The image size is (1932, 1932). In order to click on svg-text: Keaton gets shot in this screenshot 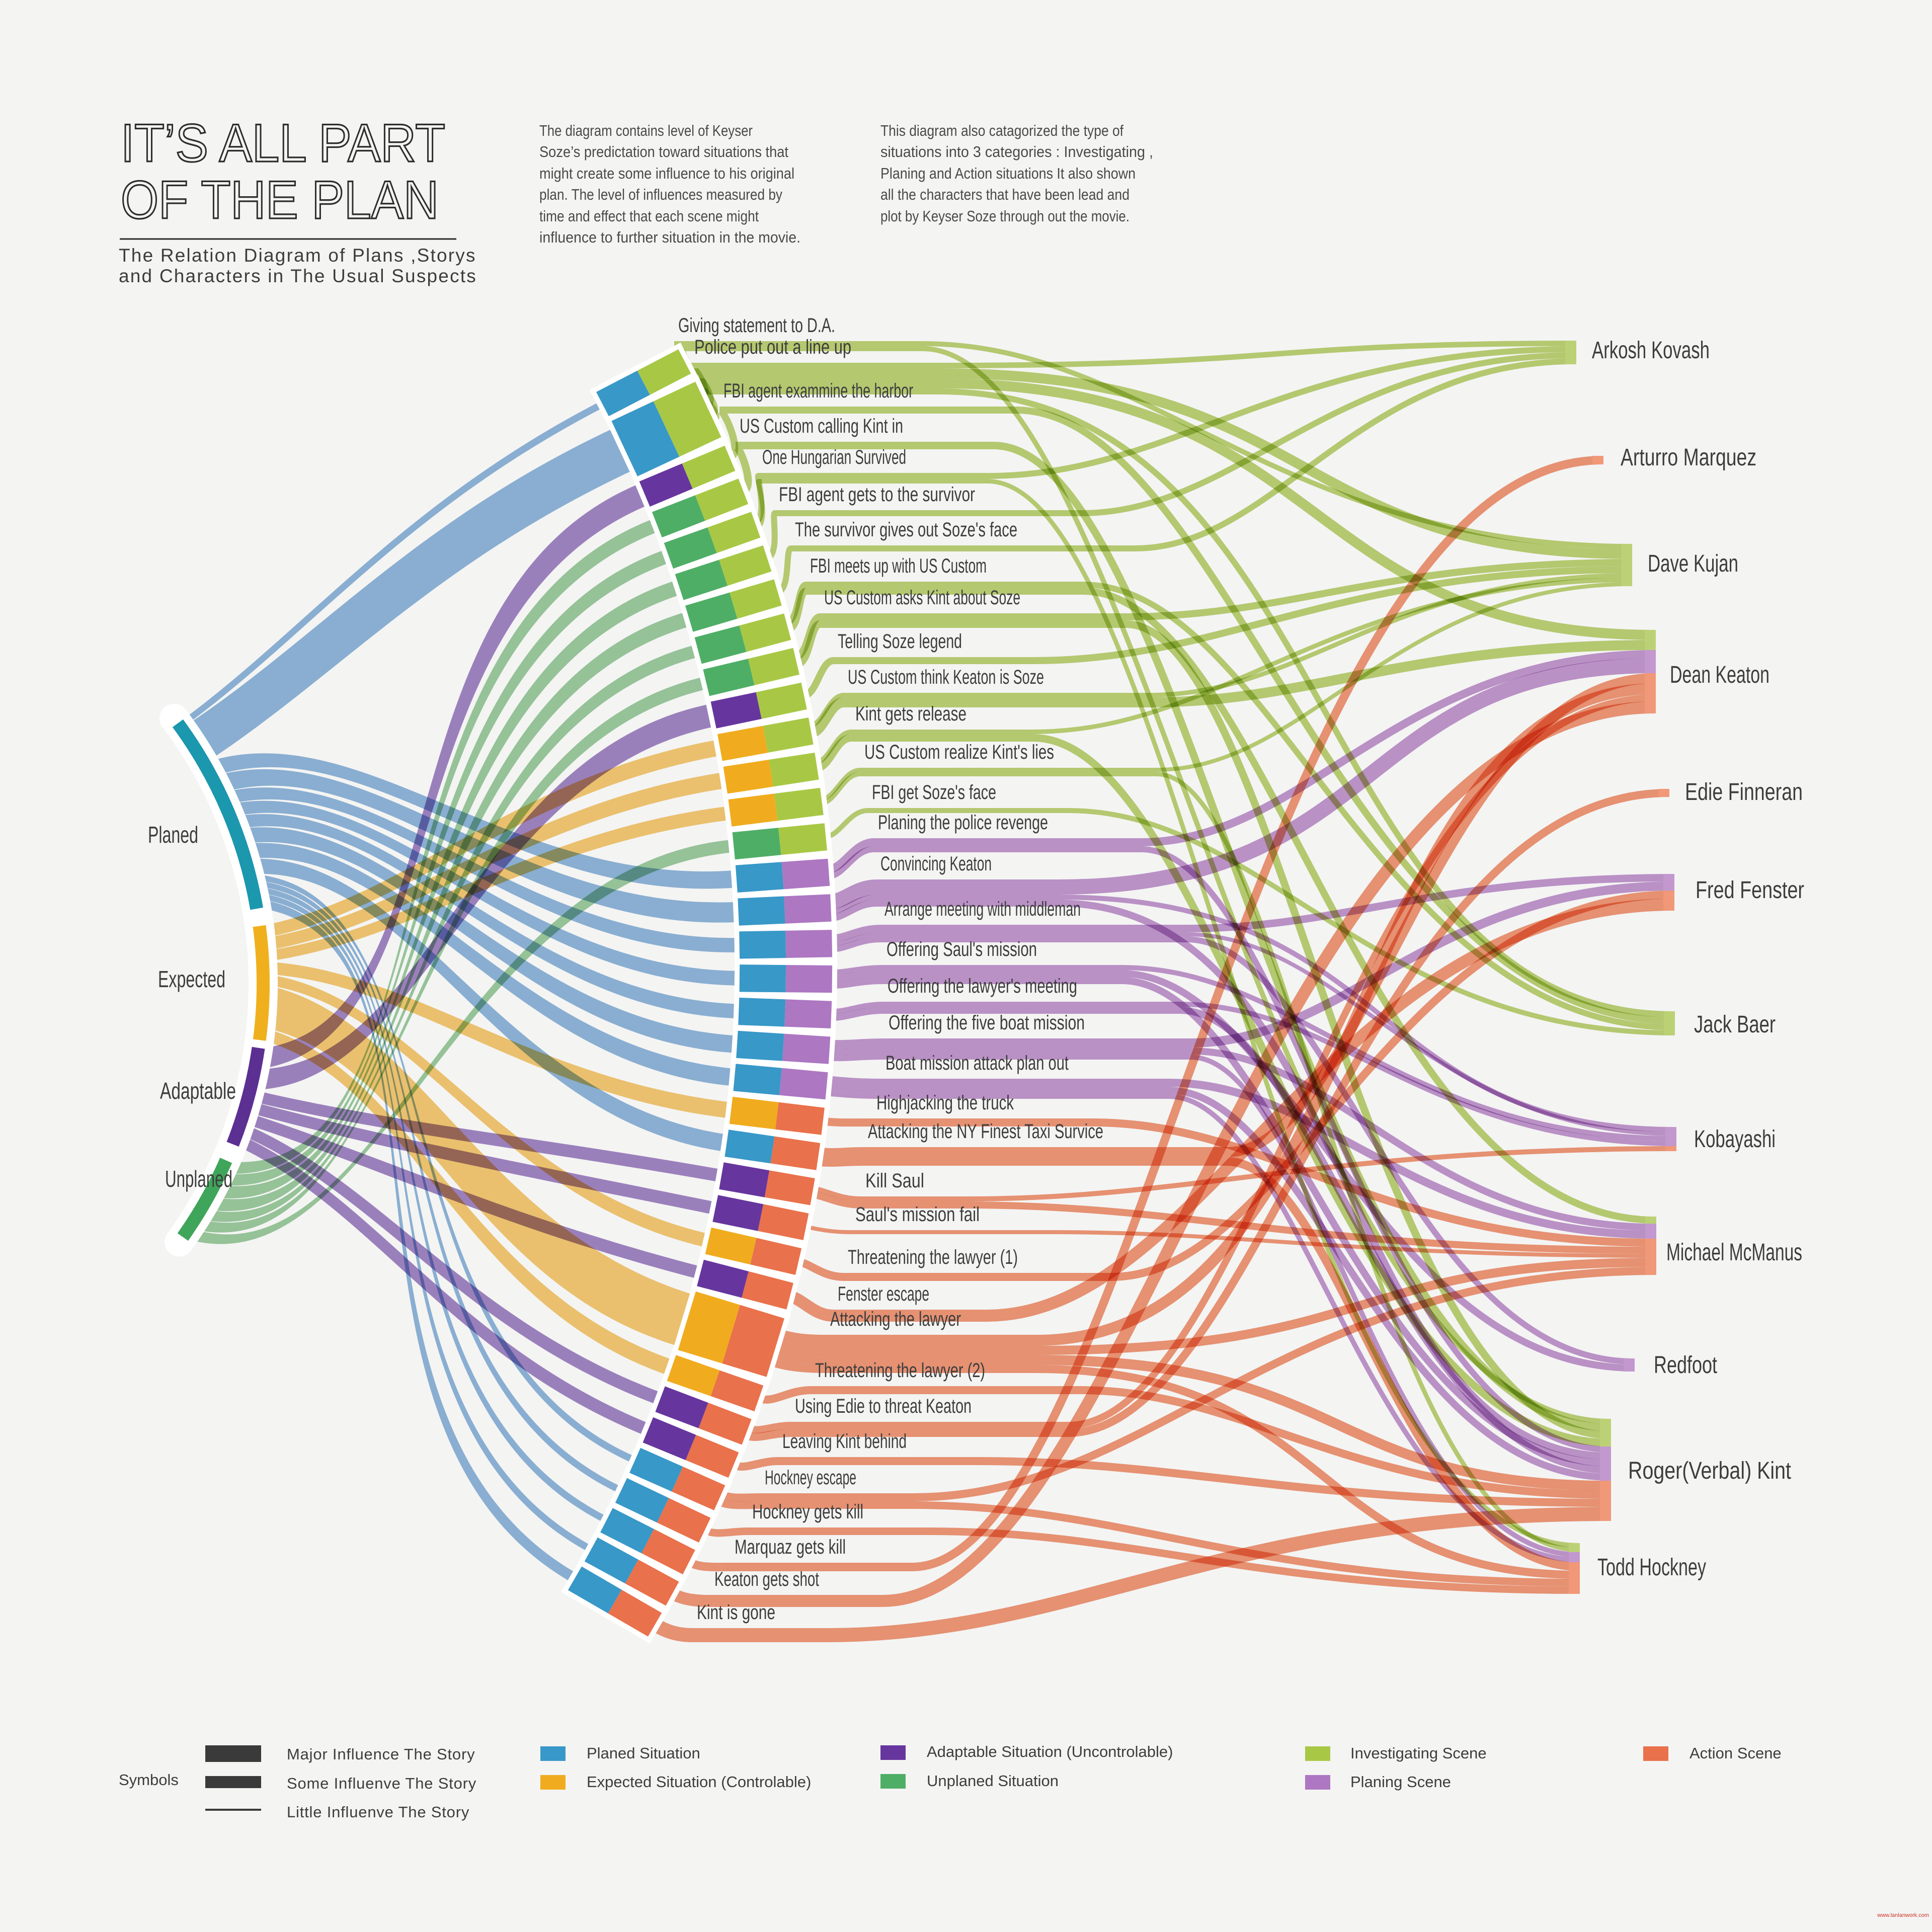, I will do `click(767, 1579)`.